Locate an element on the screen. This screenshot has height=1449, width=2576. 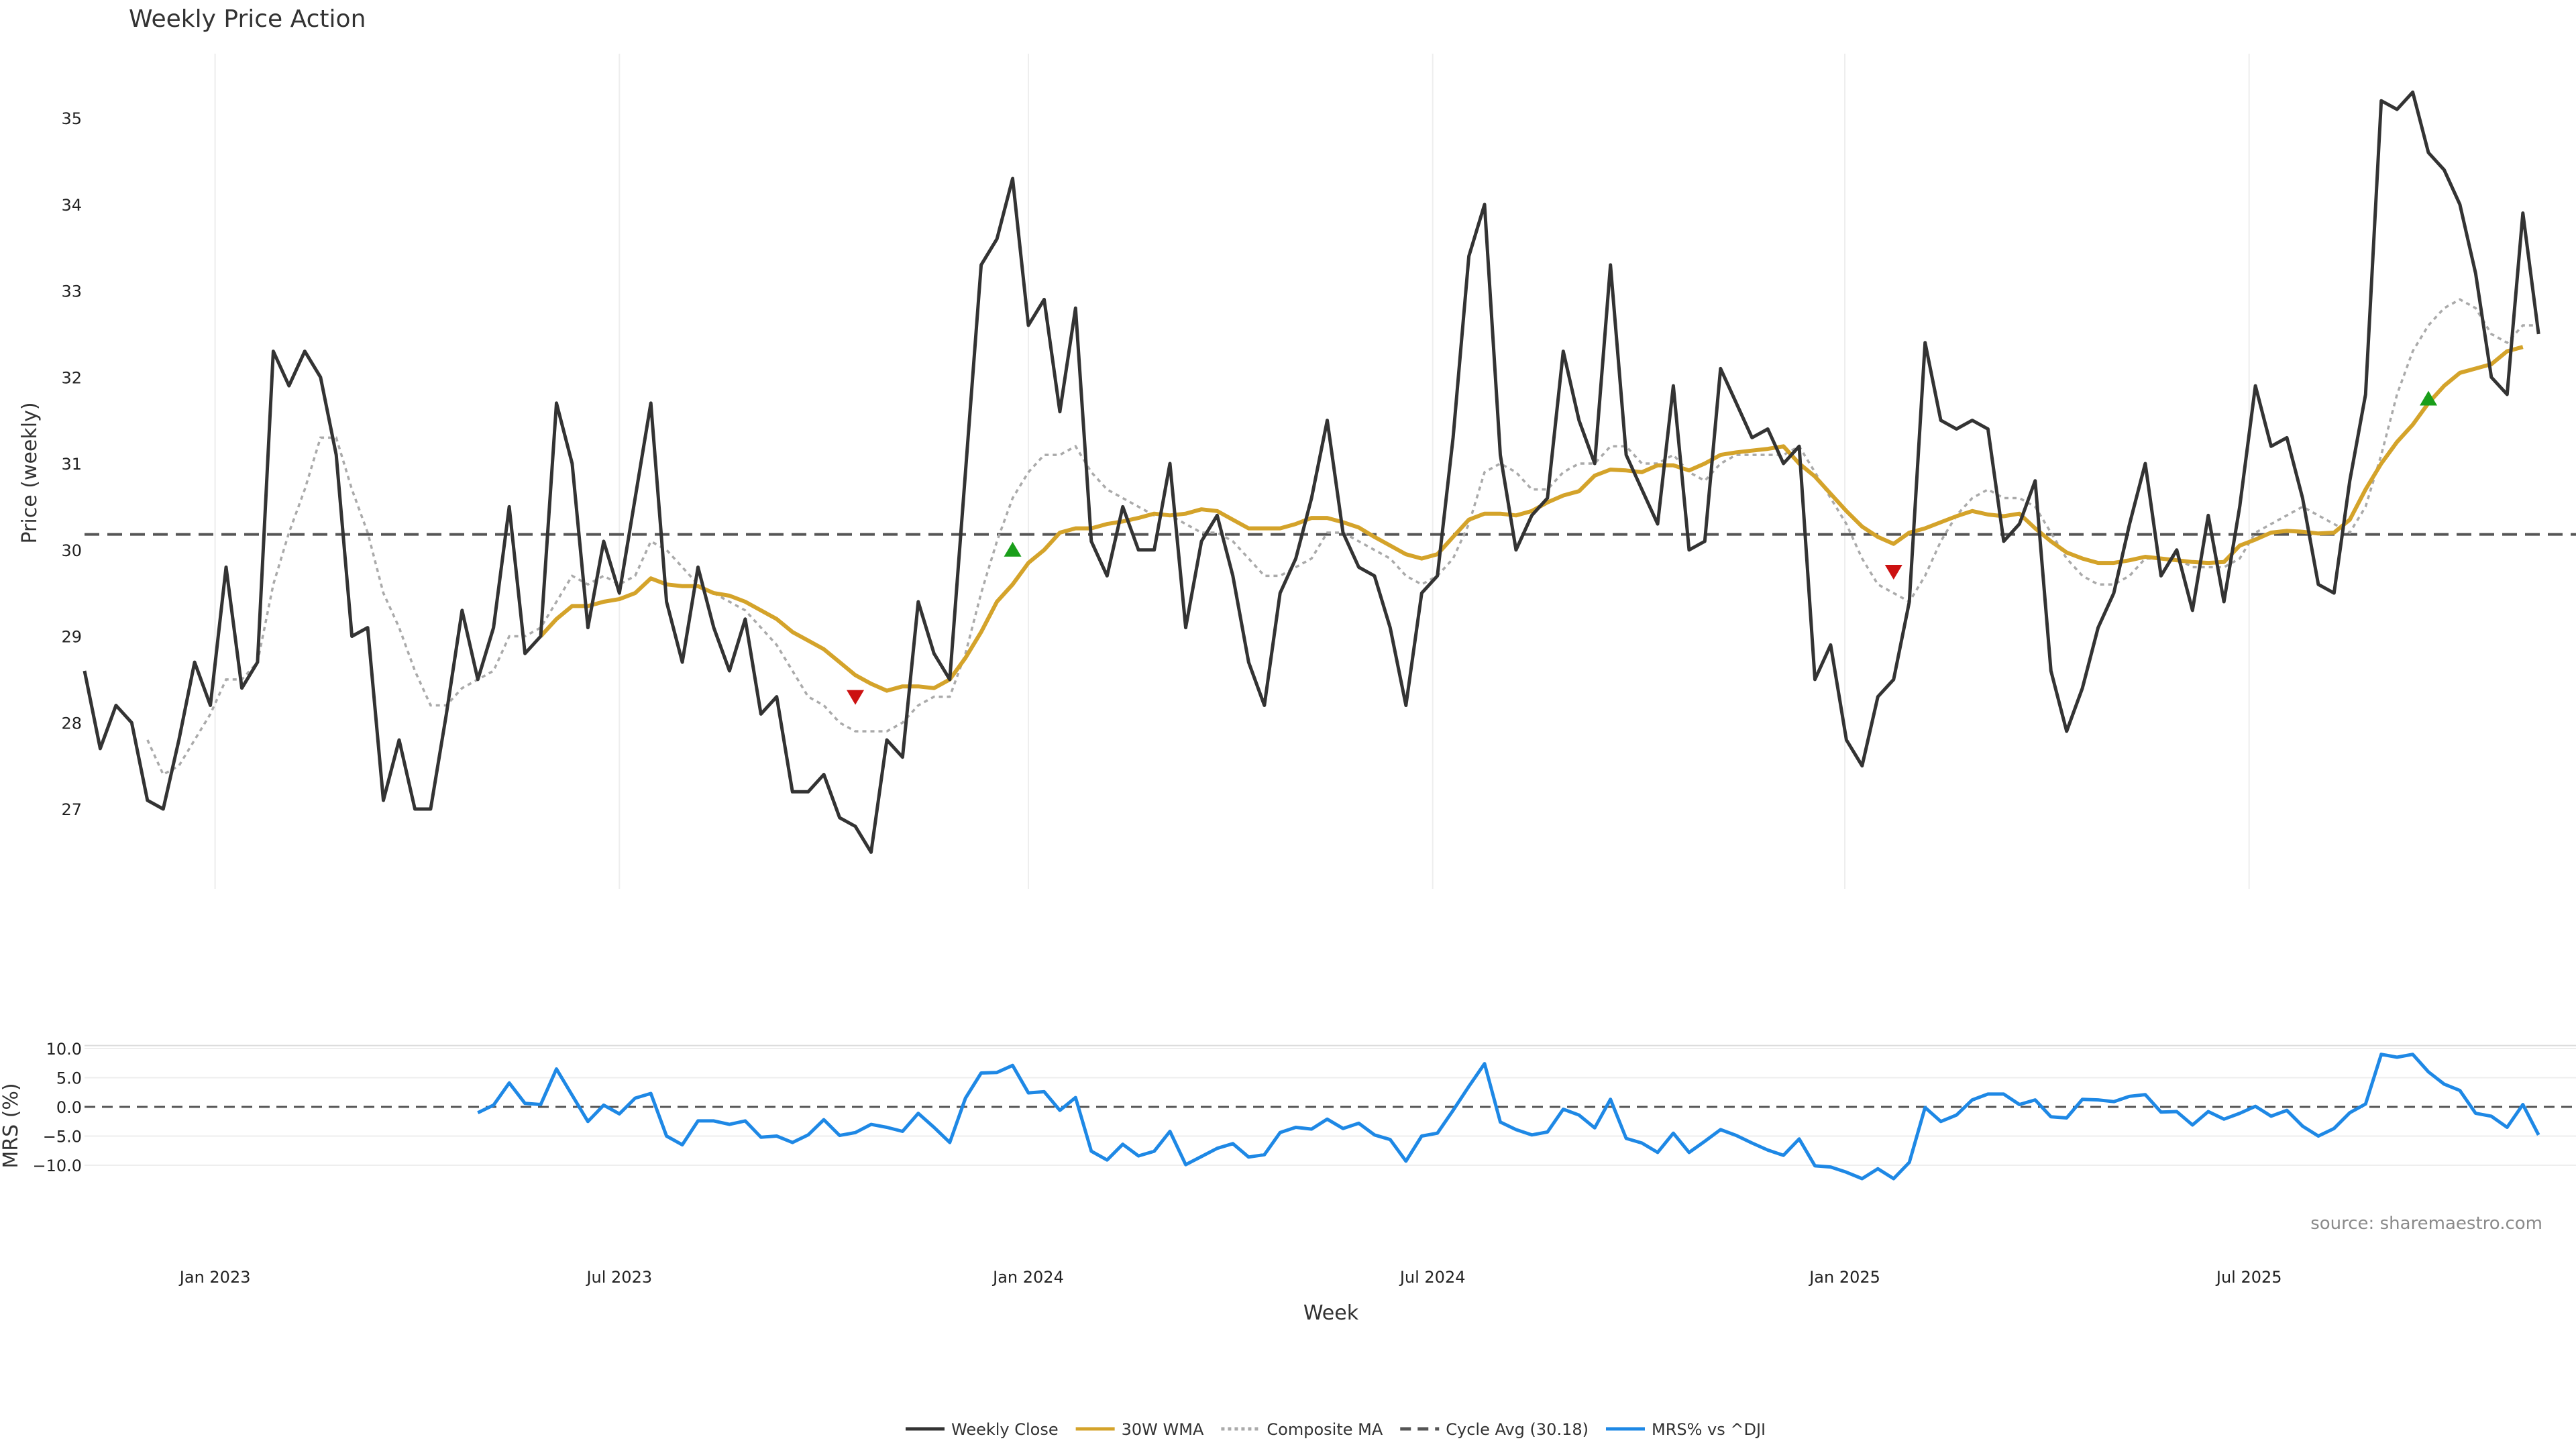
legend-label-1: 30W WMA is located at coordinates (1163, 1429).